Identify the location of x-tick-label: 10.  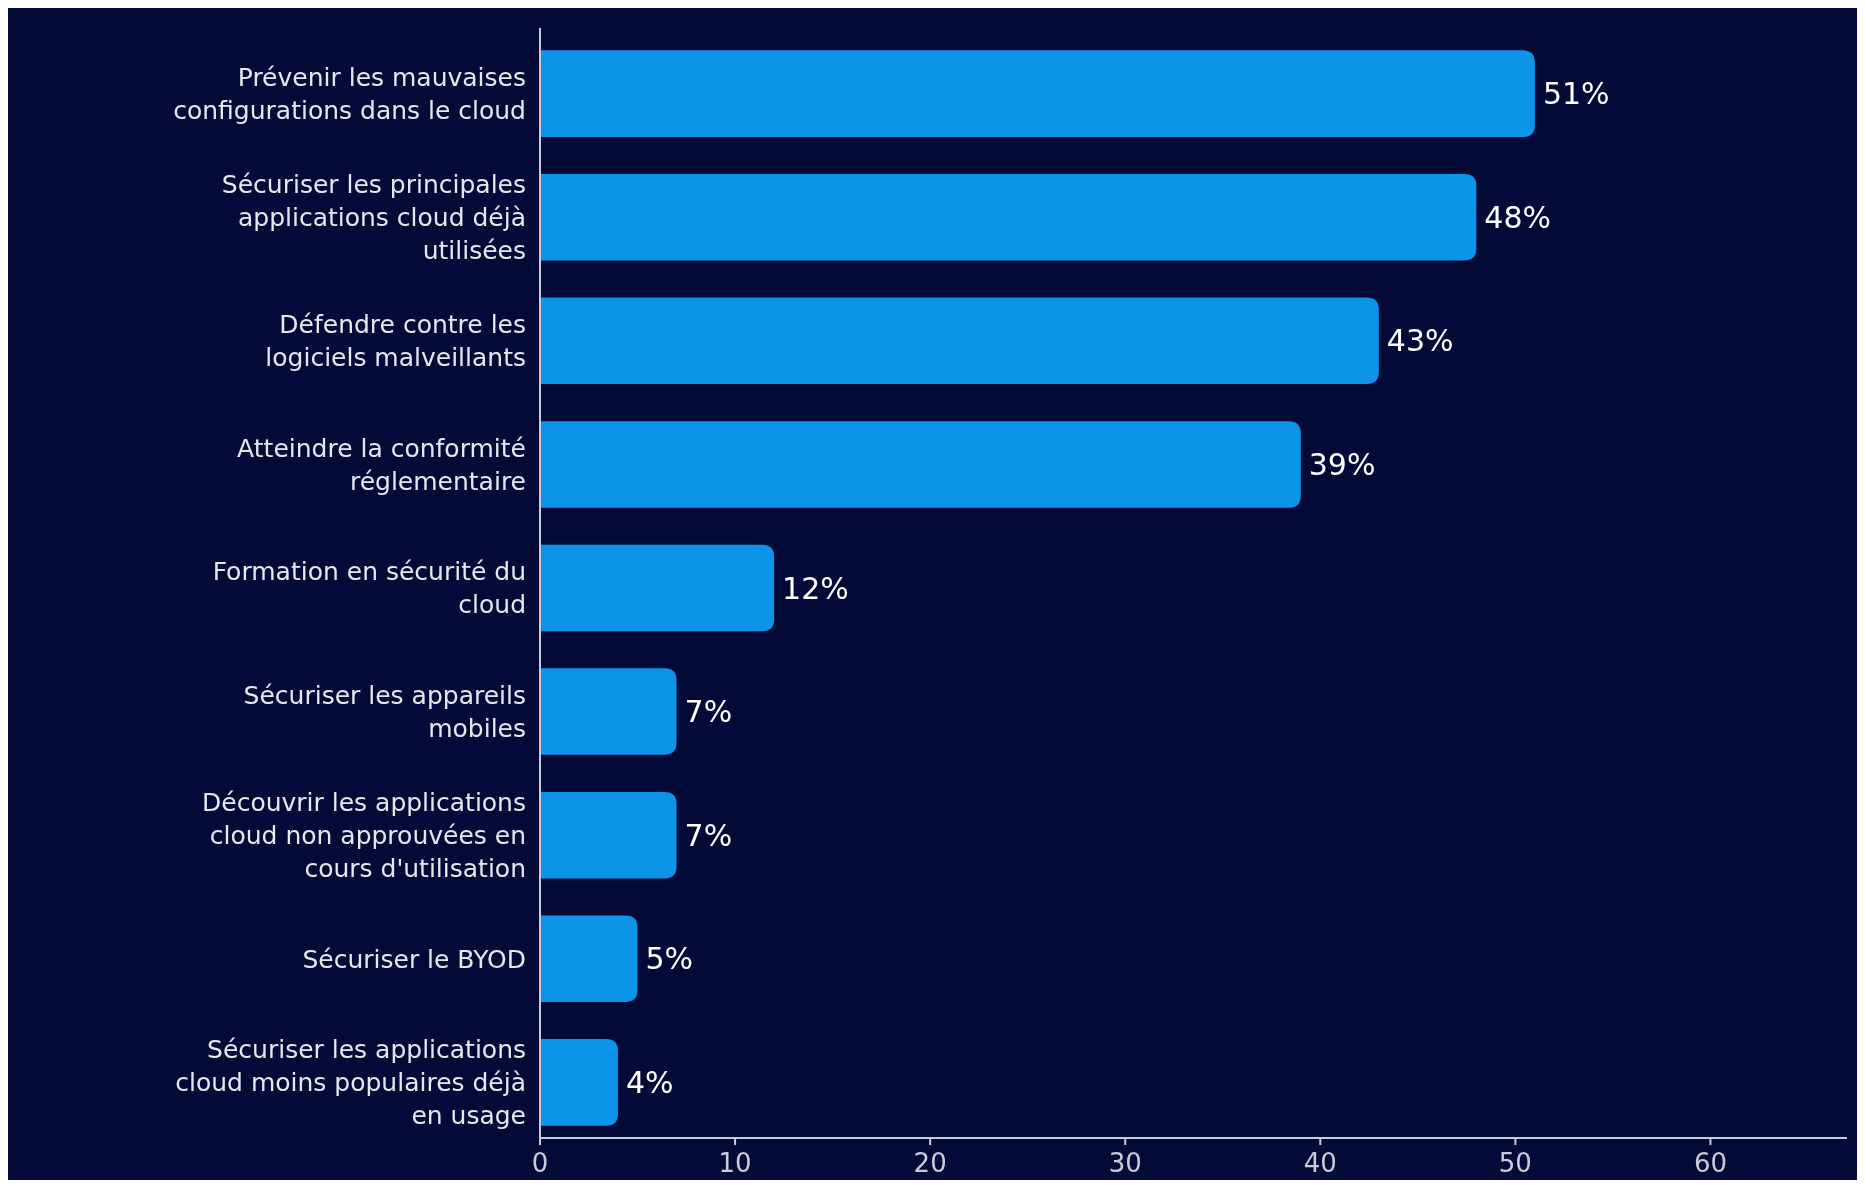
(735, 1163).